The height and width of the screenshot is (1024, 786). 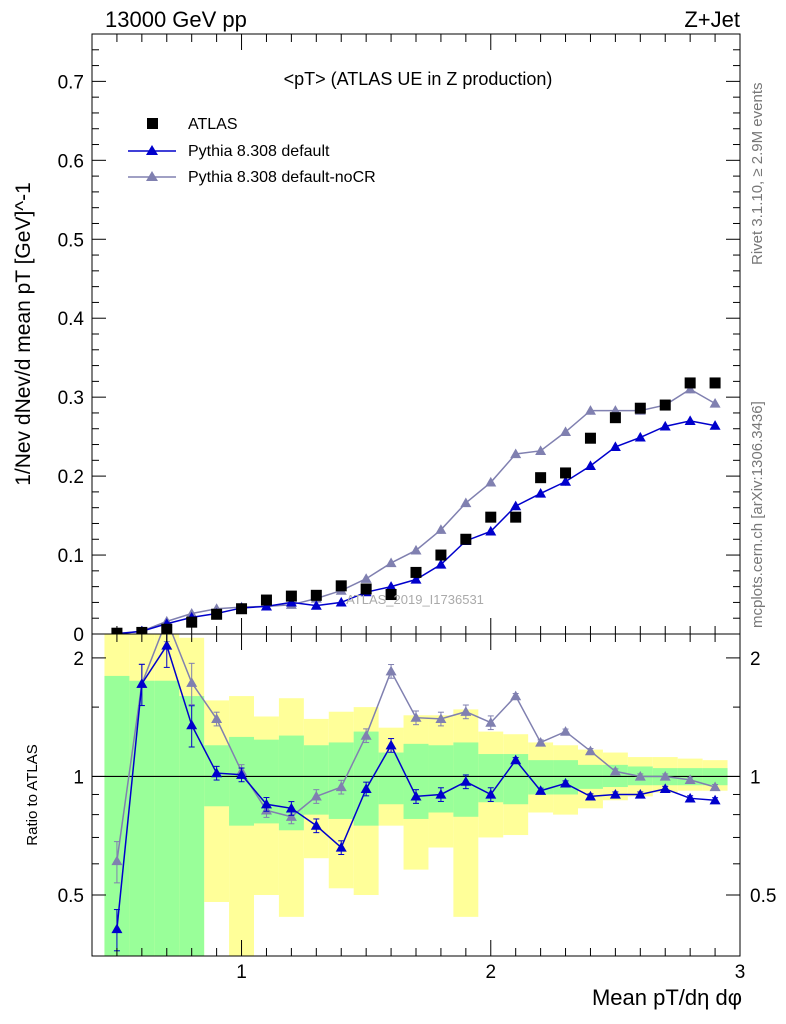 I want to click on ratio-y-tick-label-right: 2, so click(x=755, y=659).